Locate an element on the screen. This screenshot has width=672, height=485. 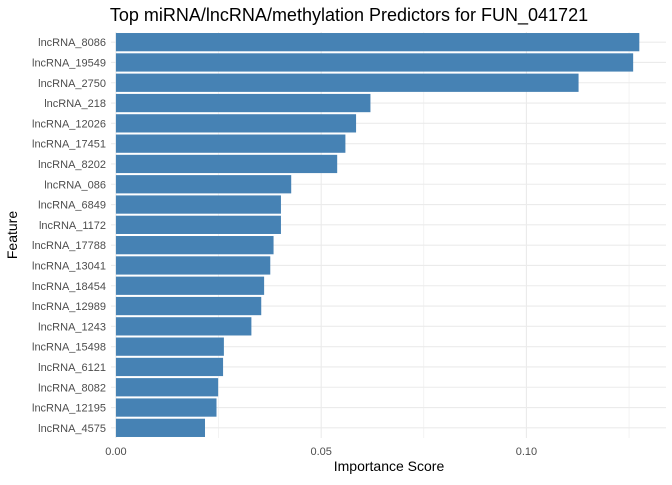
y-tick-label: lncRNA_8202 is located at coordinates (72, 165).